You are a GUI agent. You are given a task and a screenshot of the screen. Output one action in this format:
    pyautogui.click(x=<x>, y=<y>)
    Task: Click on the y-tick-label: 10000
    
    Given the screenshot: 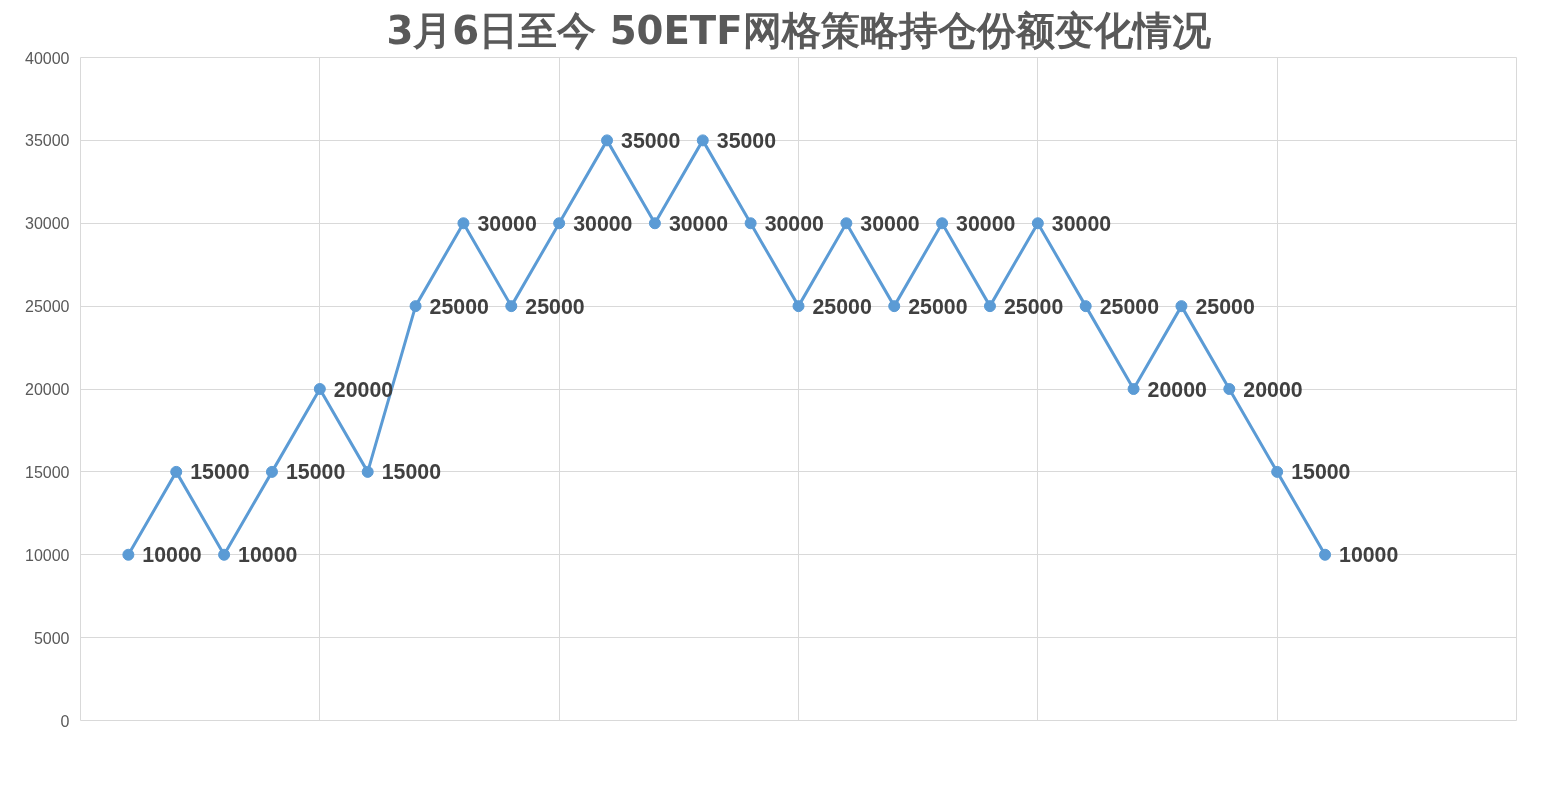 What is the action you would take?
    pyautogui.click(x=47, y=555)
    